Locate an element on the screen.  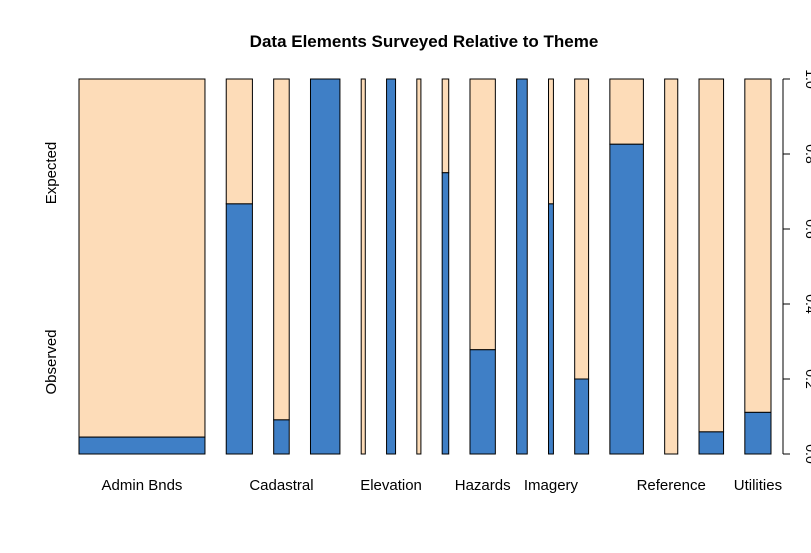
bar-14-expected-segment is located at coordinates (711, 255).